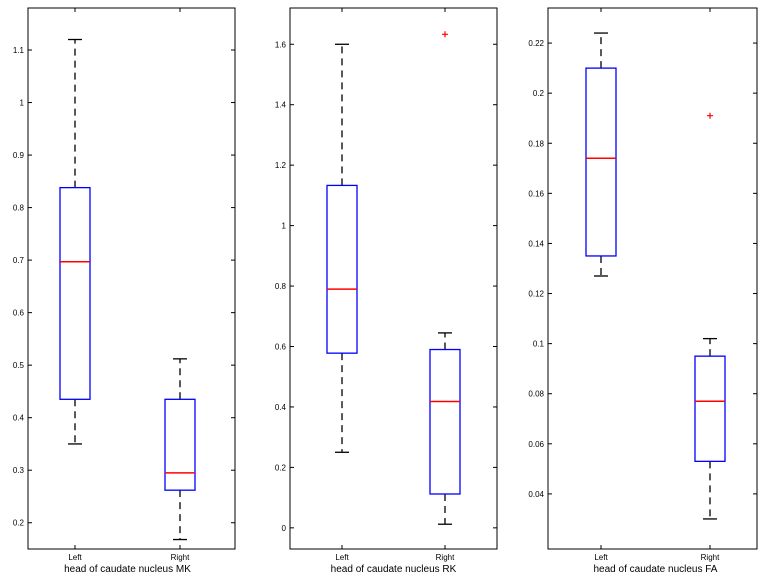  What do you see at coordinates (19, 470) in the screenshot?
I see `y-tick-label: 0.3` at bounding box center [19, 470].